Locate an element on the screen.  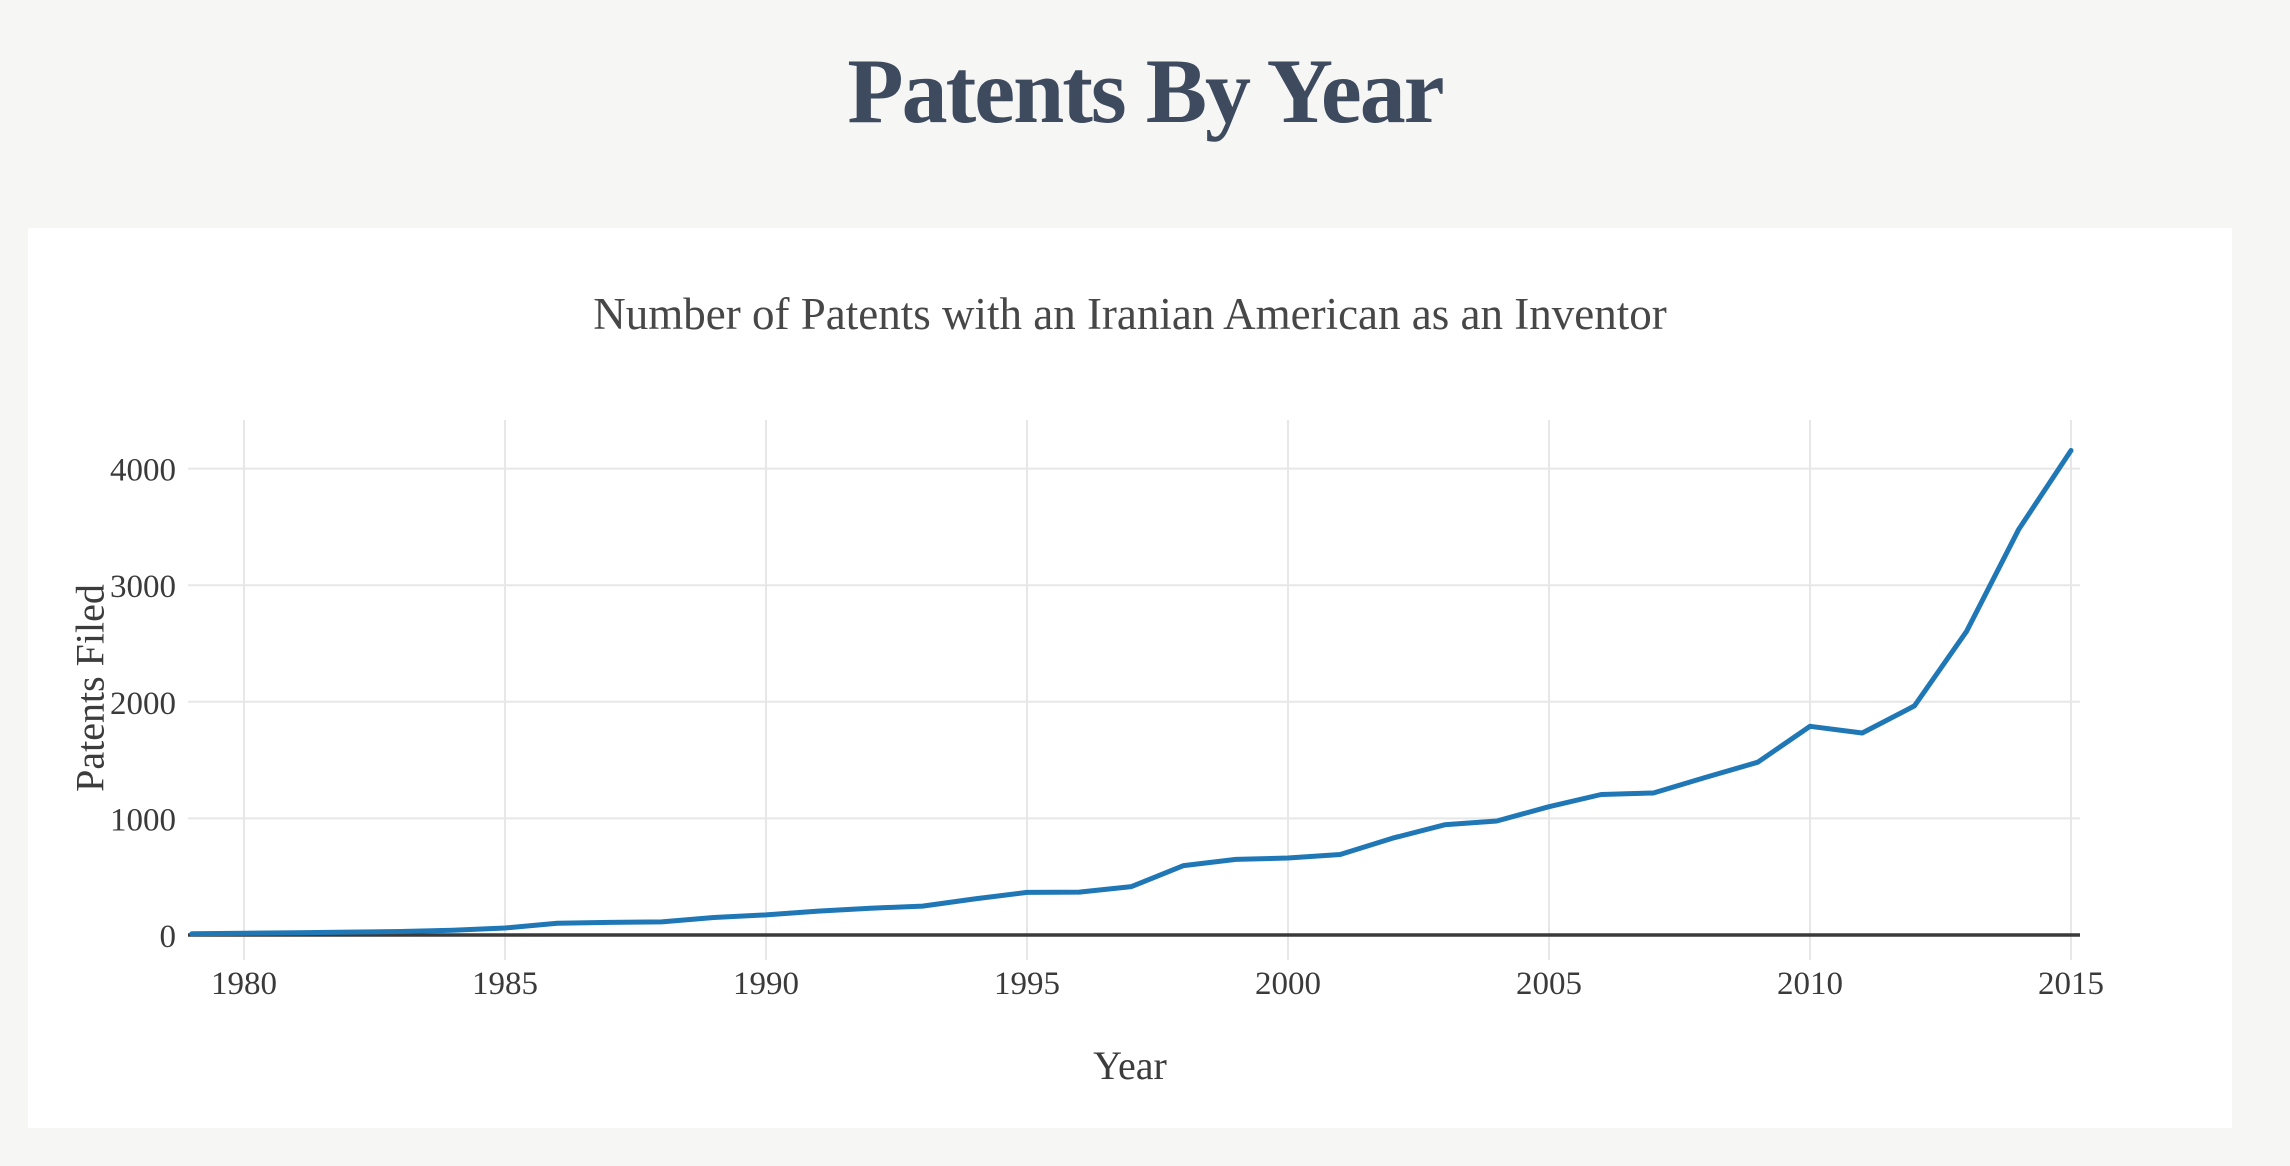
y-axis-title: Patents Filed is located at coordinates (90, 688).